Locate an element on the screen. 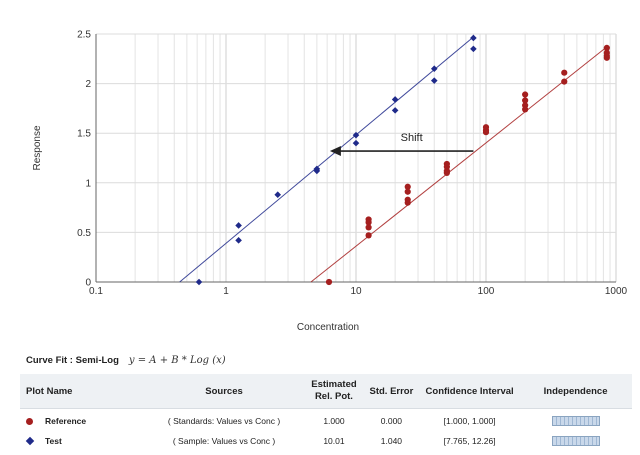 The height and width of the screenshot is (455, 640). x-axis-label: Concentration is located at coordinates (328, 327).